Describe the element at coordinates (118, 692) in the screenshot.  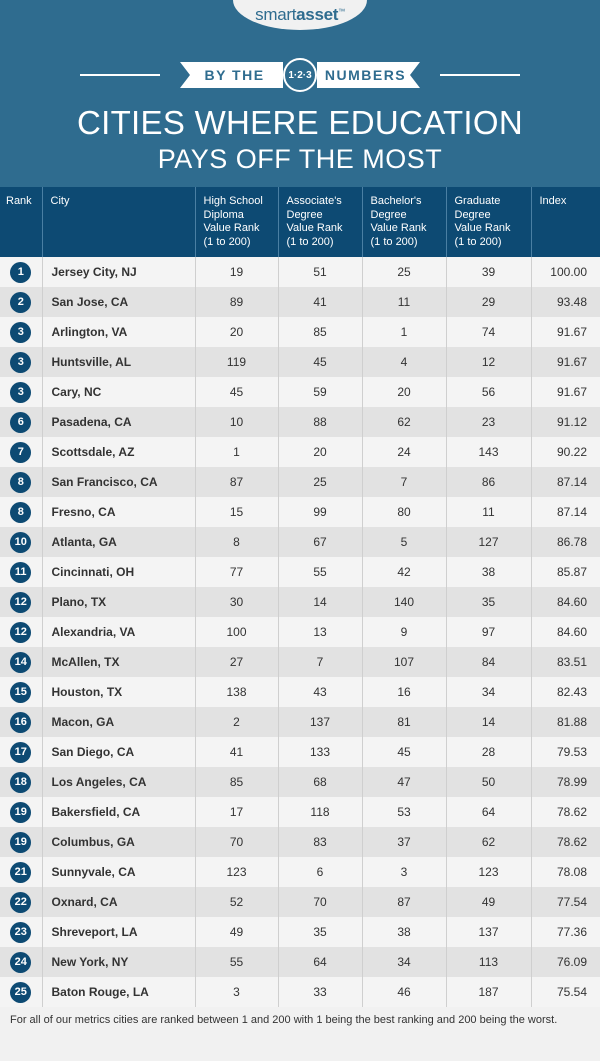
I see `city-cell: Houston, TX` at that location.